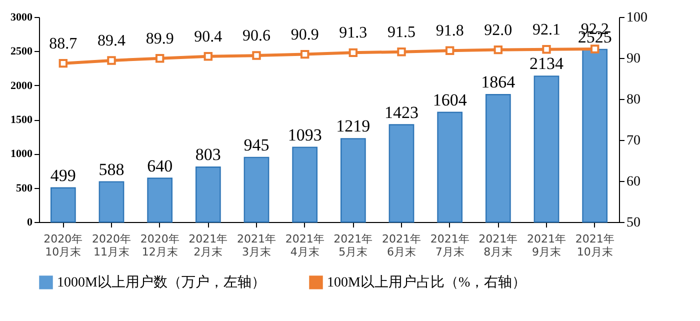  I want to click on data-label: 91.3, so click(353, 33).